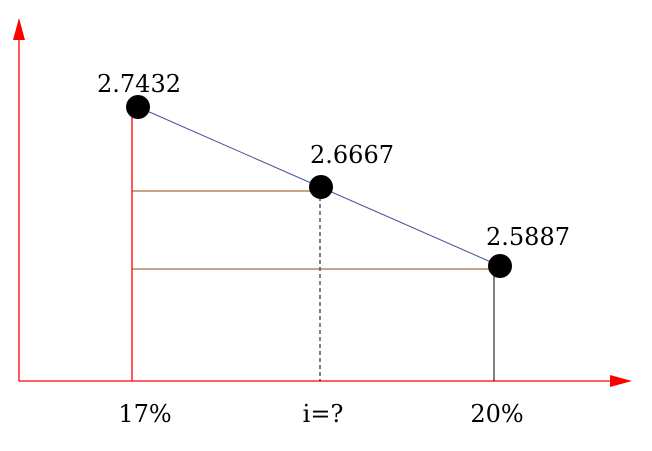 This screenshot has height=451, width=652. I want to click on x-label-unknown: i=?, so click(323, 414).